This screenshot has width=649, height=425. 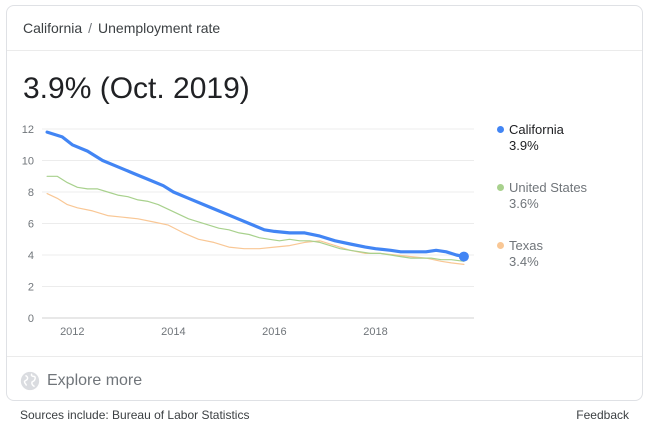 What do you see at coordinates (31, 193) in the screenshot?
I see `y-tick-label-8: 8` at bounding box center [31, 193].